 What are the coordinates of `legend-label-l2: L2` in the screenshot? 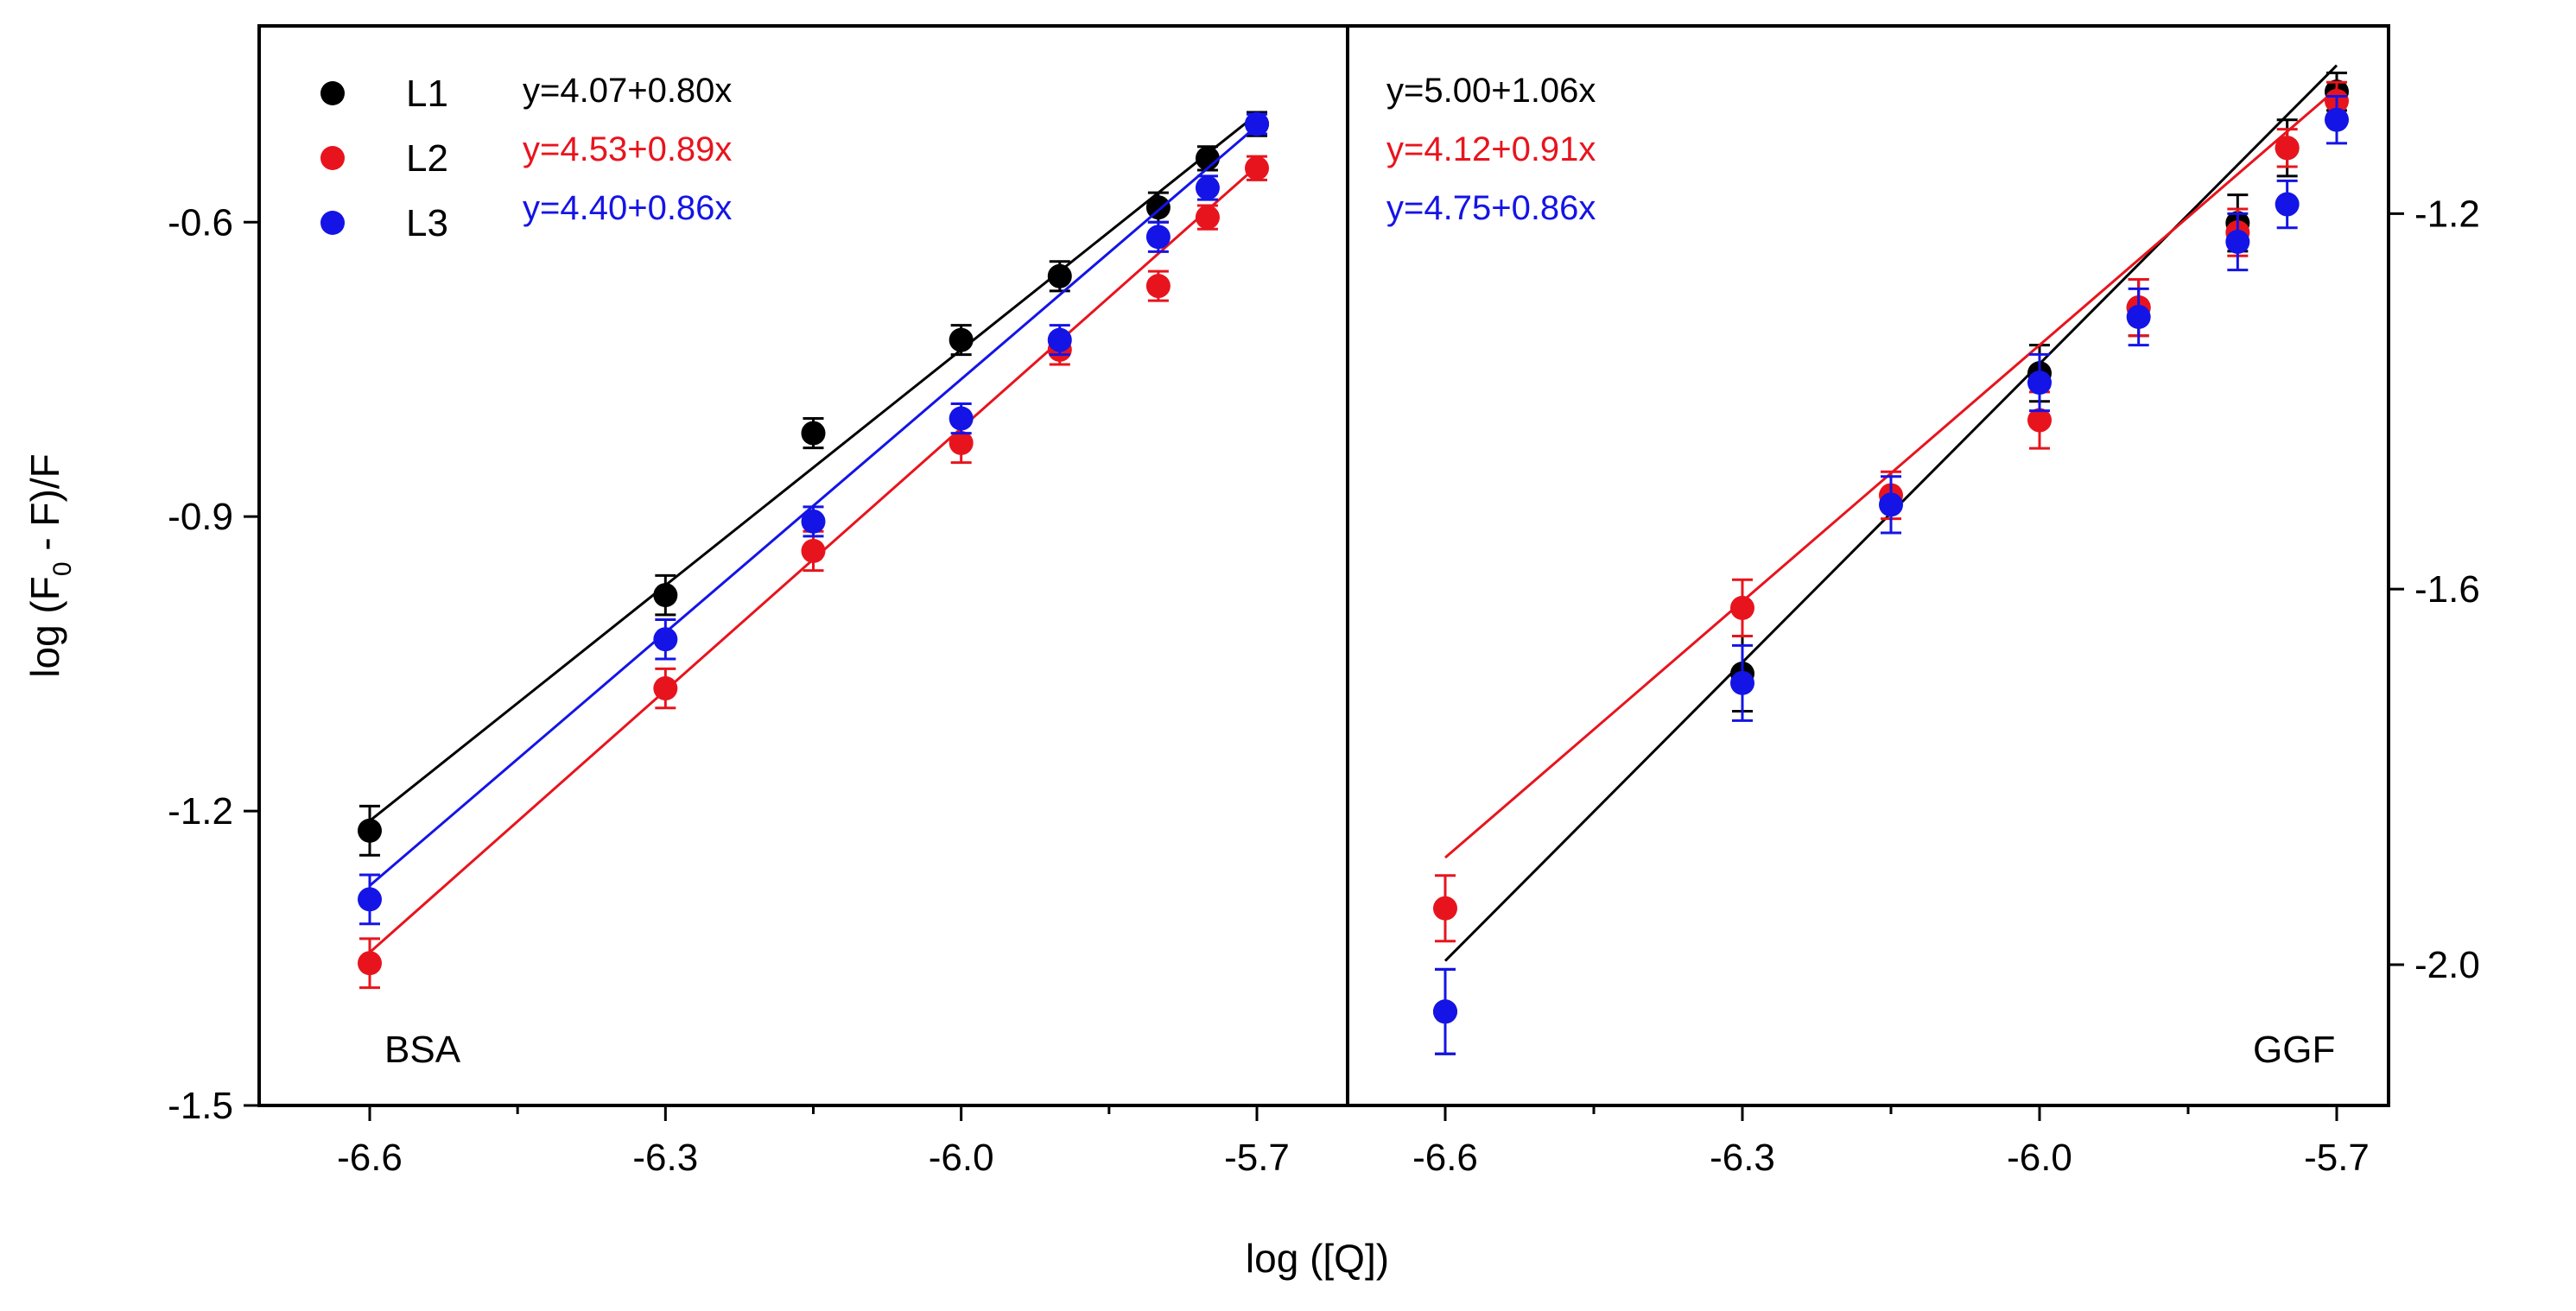 It's located at (427, 159).